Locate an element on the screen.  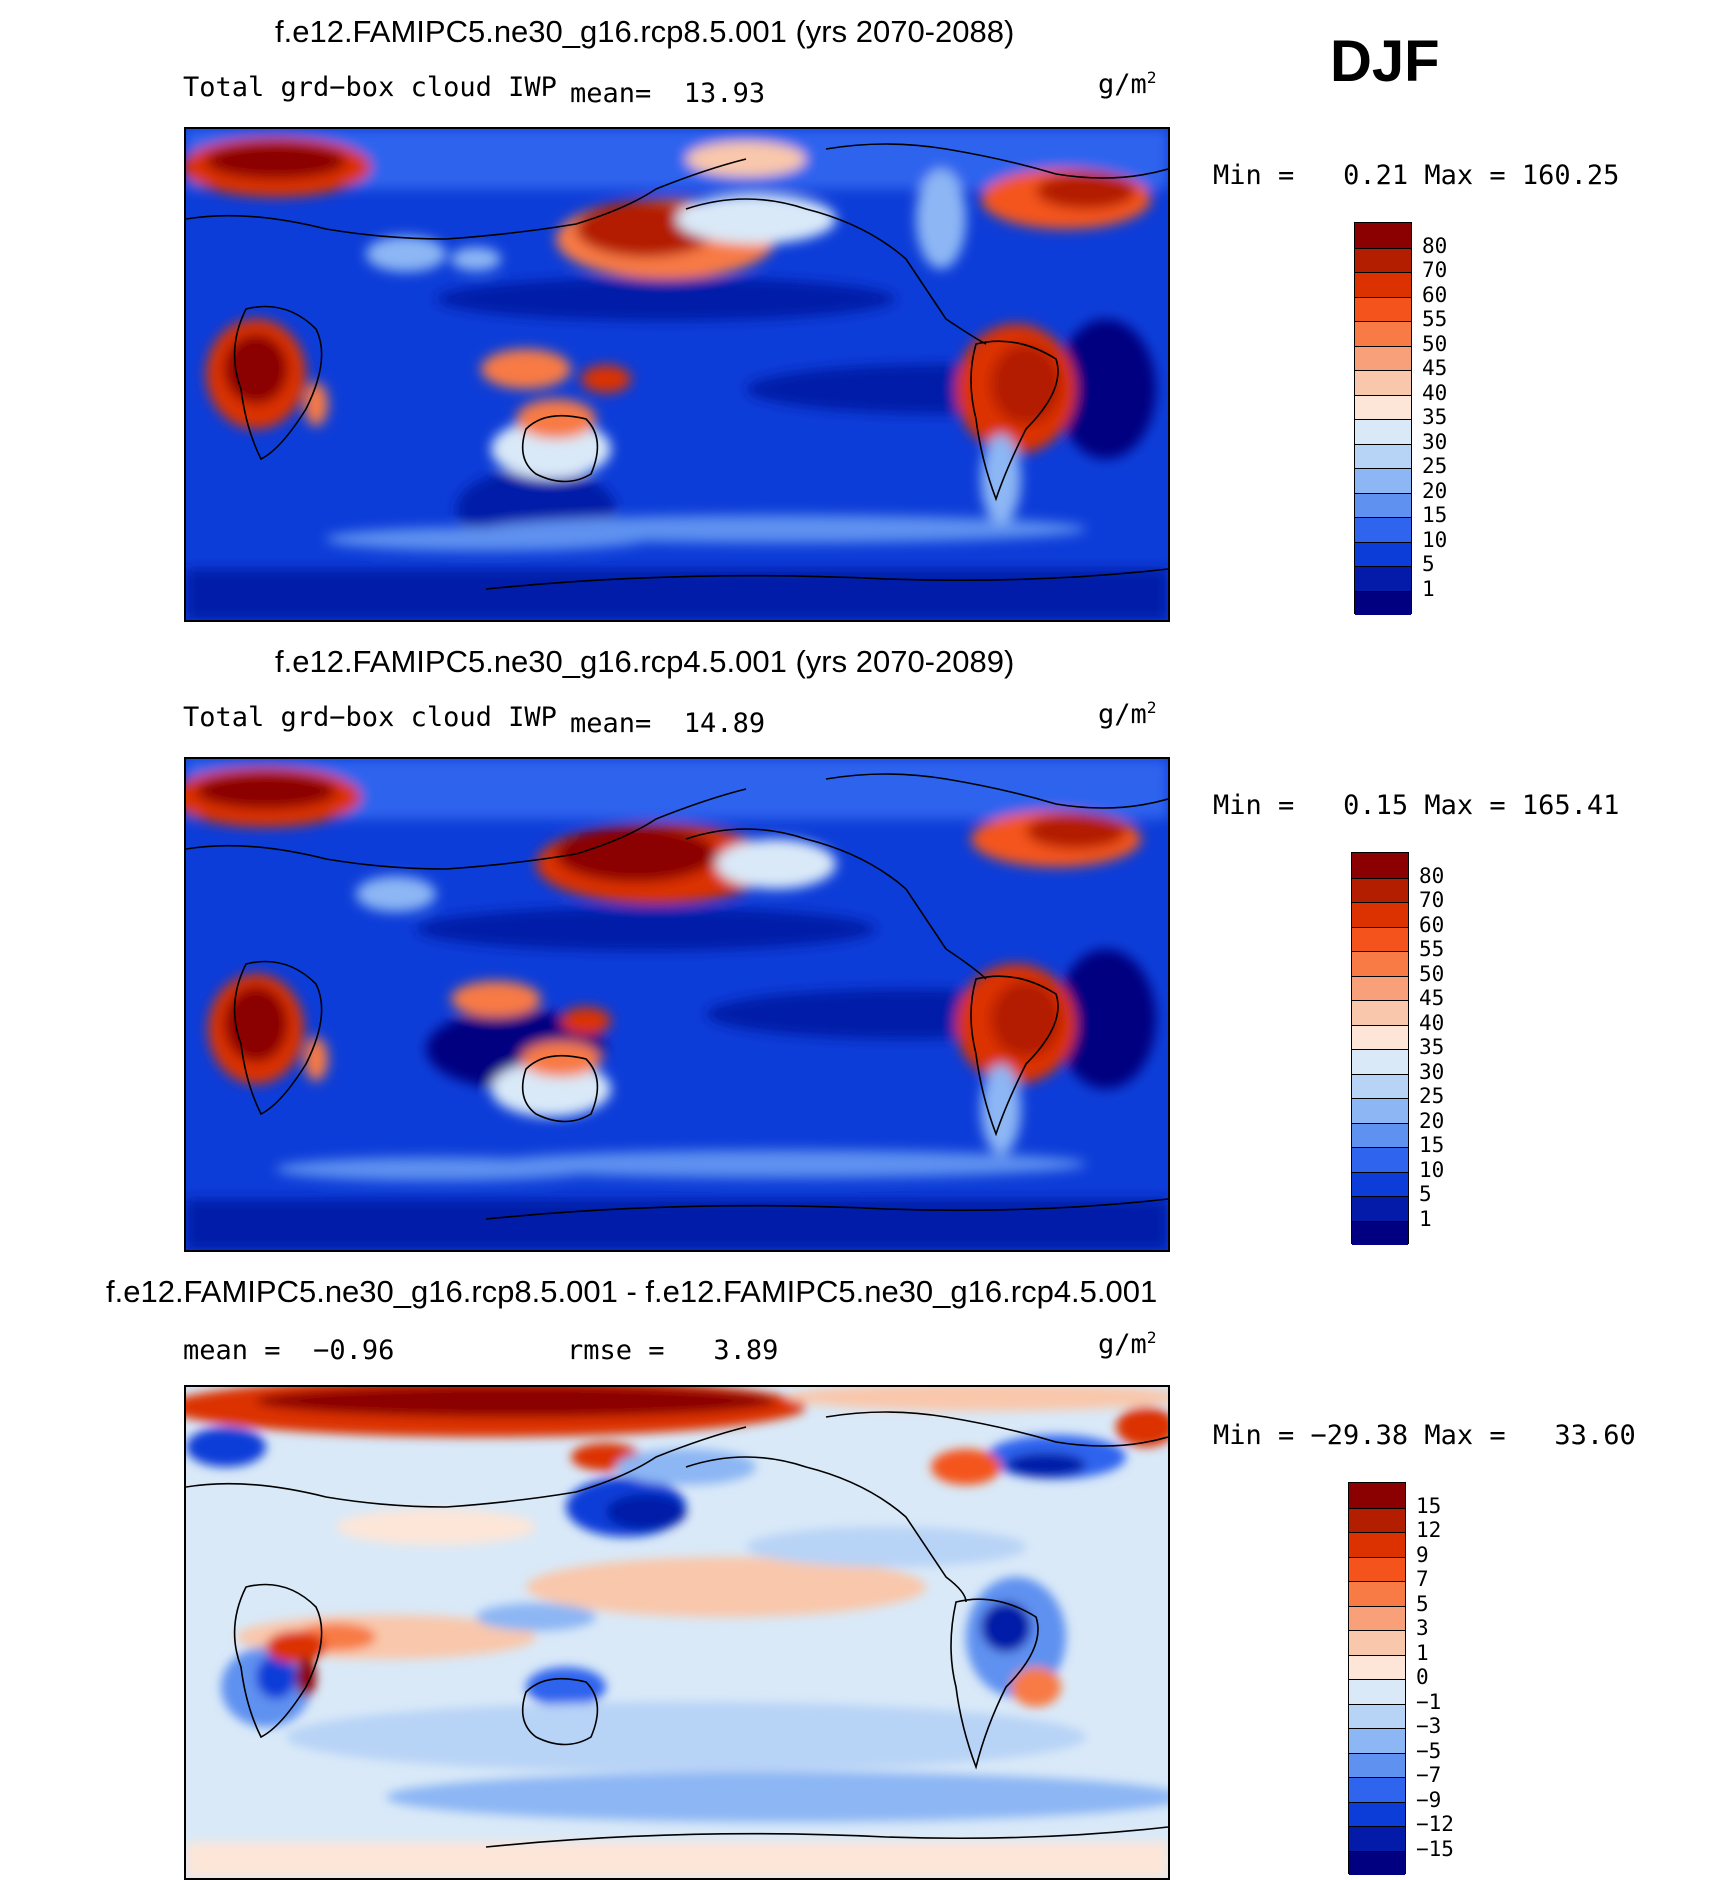
panel1-colorbar is located at coordinates (1383, 418).